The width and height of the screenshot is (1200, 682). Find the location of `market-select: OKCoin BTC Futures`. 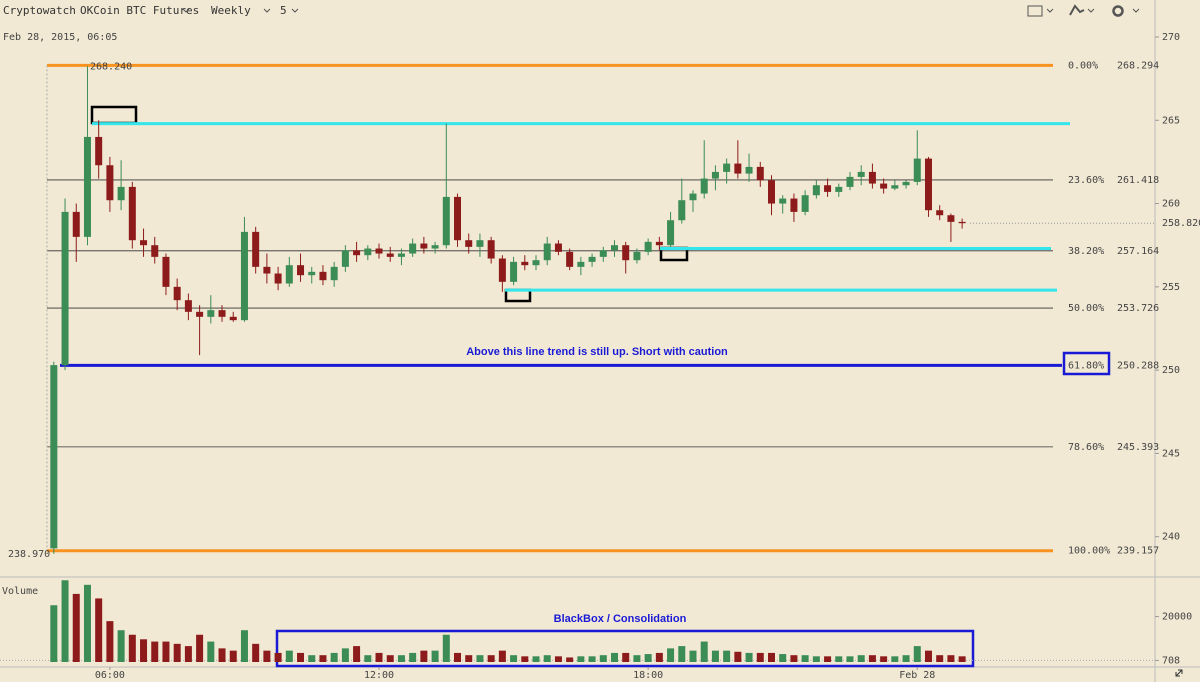

market-select: OKCoin BTC Futures is located at coordinates (139, 10).